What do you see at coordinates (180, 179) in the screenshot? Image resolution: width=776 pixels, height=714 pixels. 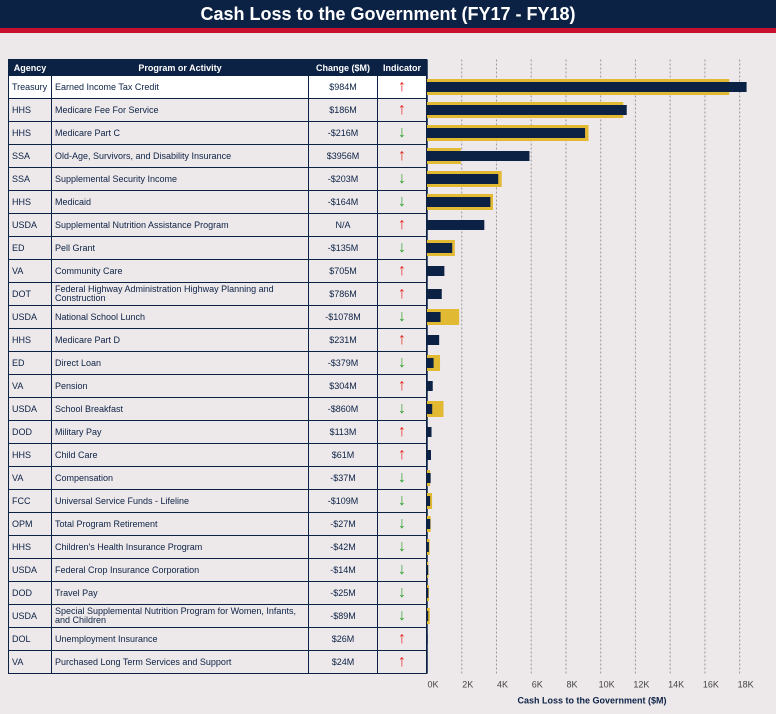 I see `program-cell: Supplemental Security Income` at bounding box center [180, 179].